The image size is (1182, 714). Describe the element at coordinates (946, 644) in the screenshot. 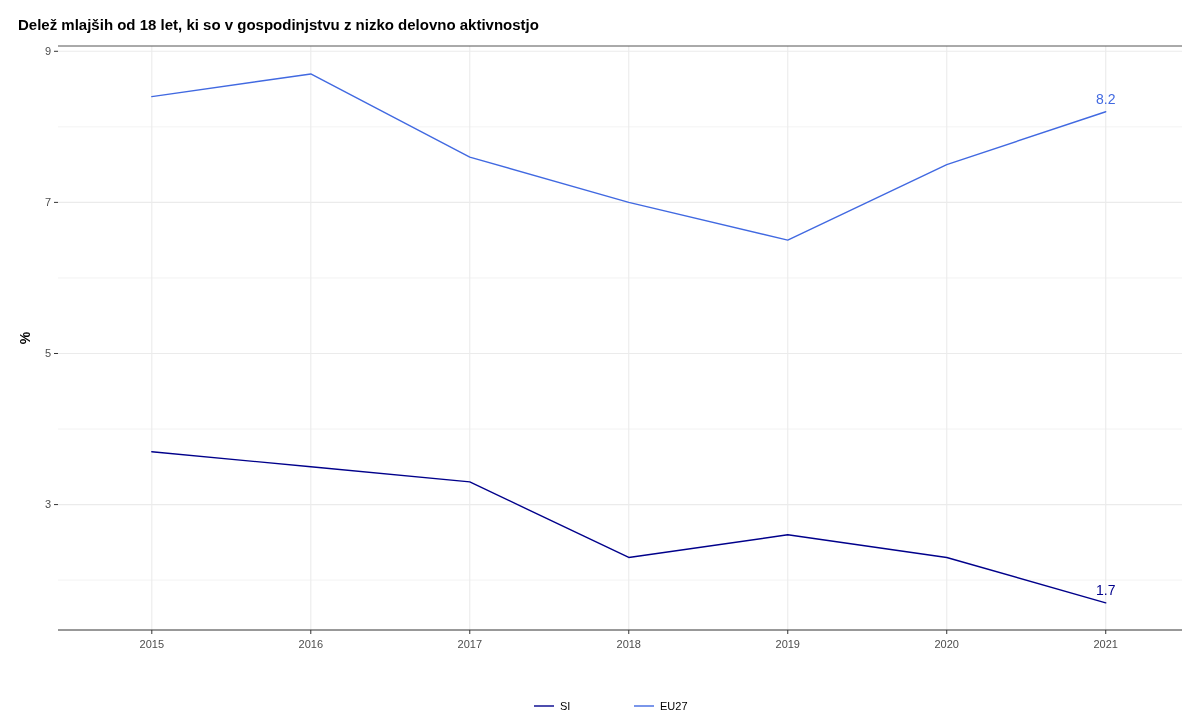

I see `x-tick-label: 2020` at that location.